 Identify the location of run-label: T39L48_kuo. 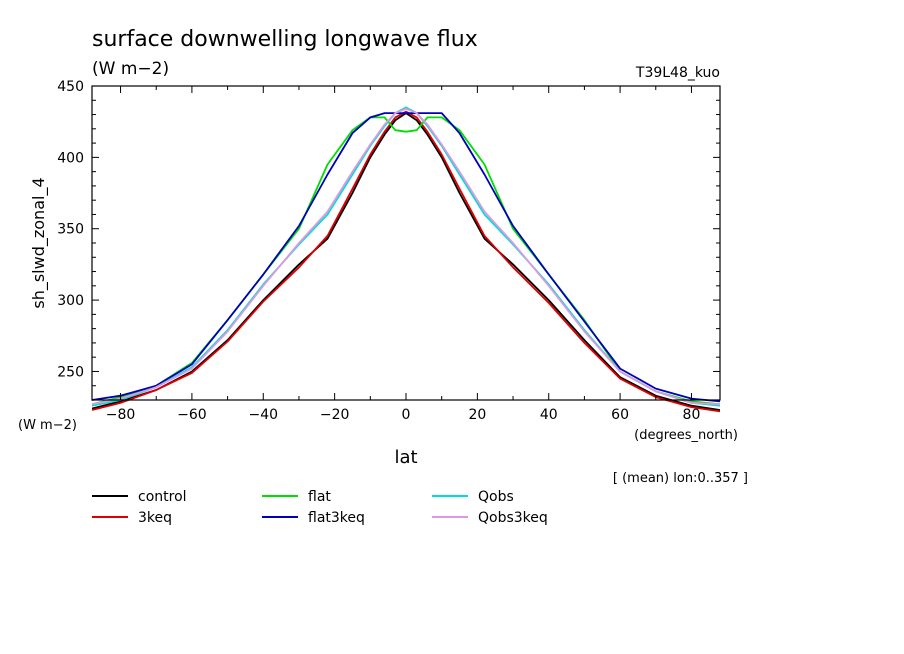
(677, 73).